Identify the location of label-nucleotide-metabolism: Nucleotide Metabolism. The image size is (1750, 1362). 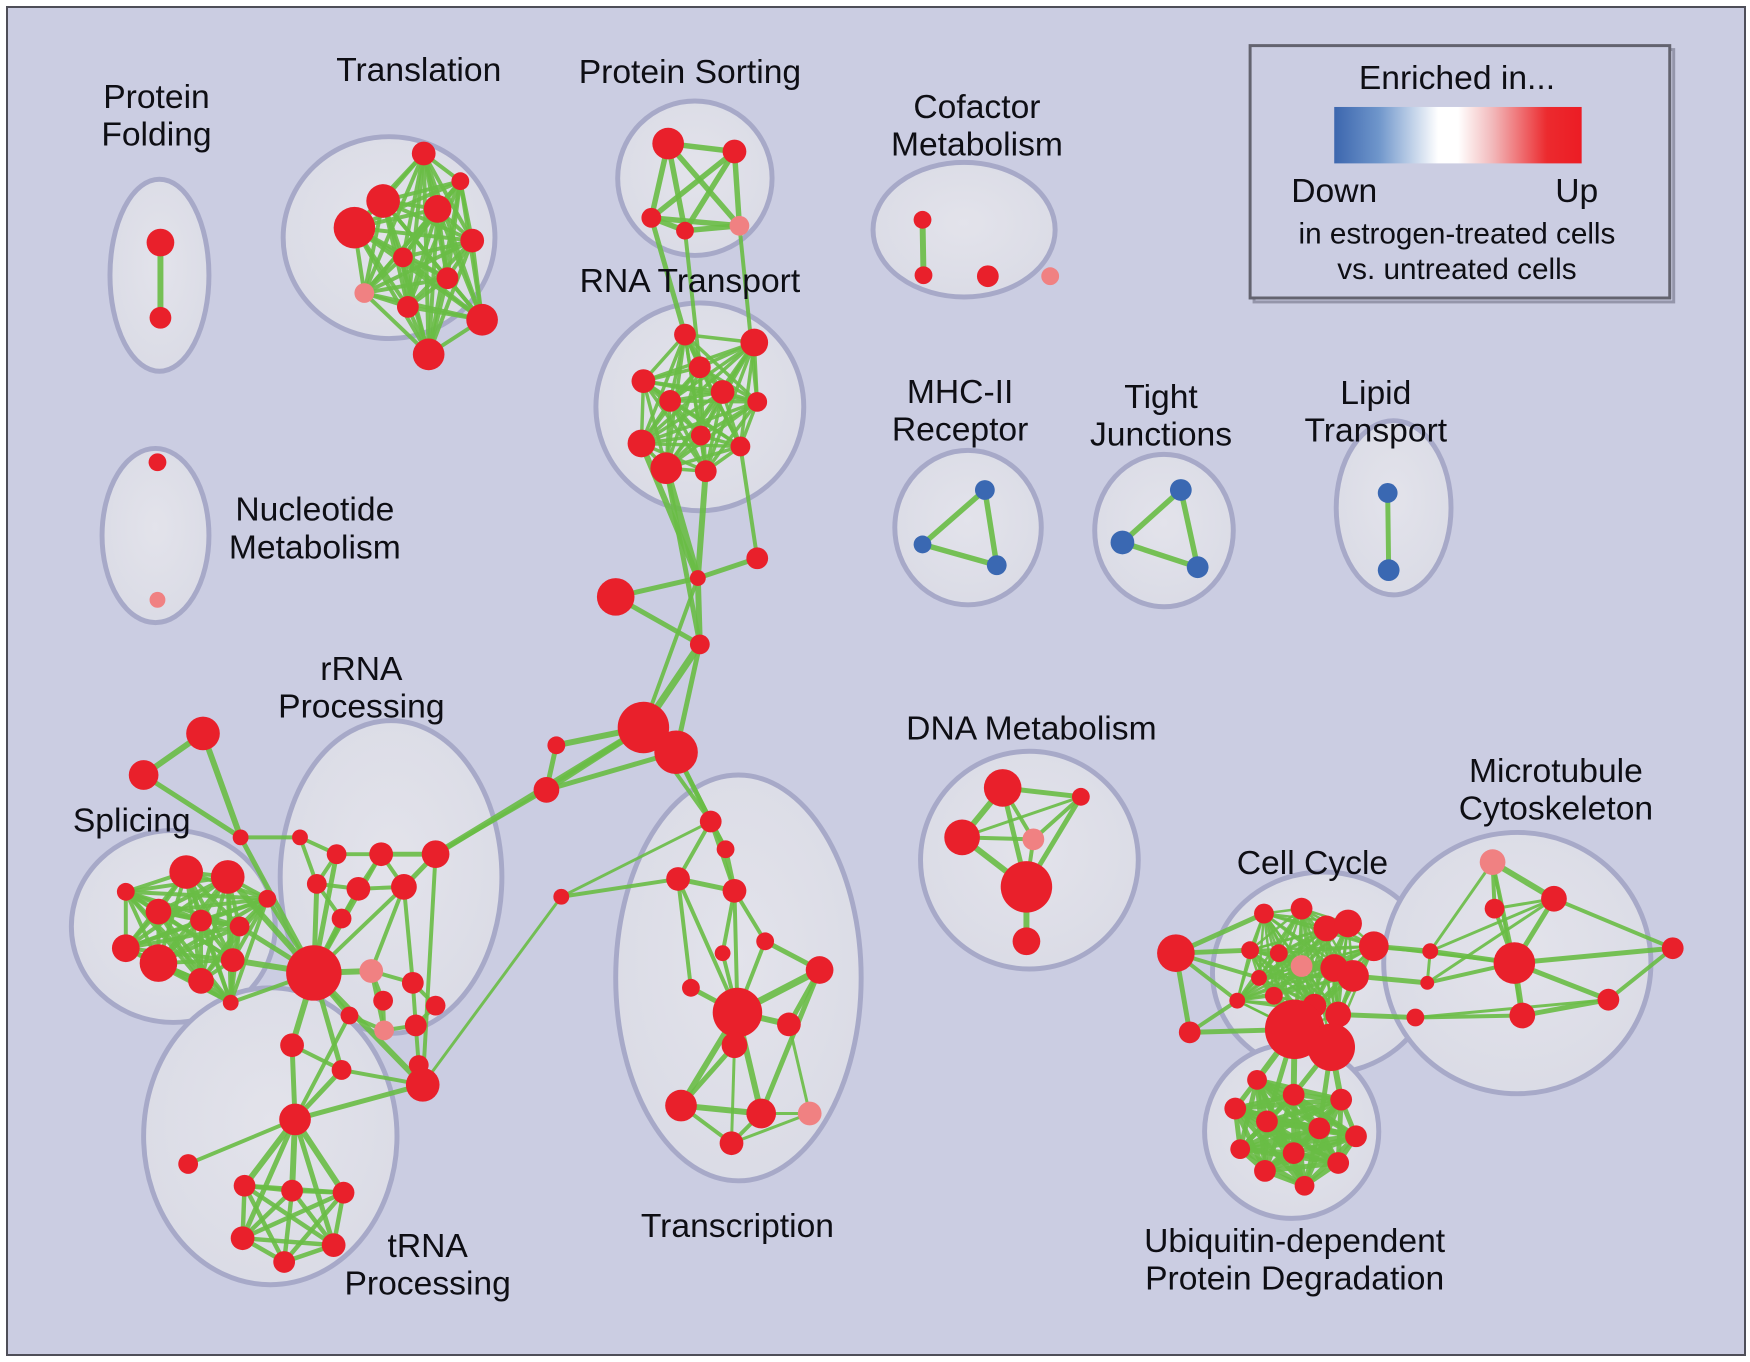
(315, 529).